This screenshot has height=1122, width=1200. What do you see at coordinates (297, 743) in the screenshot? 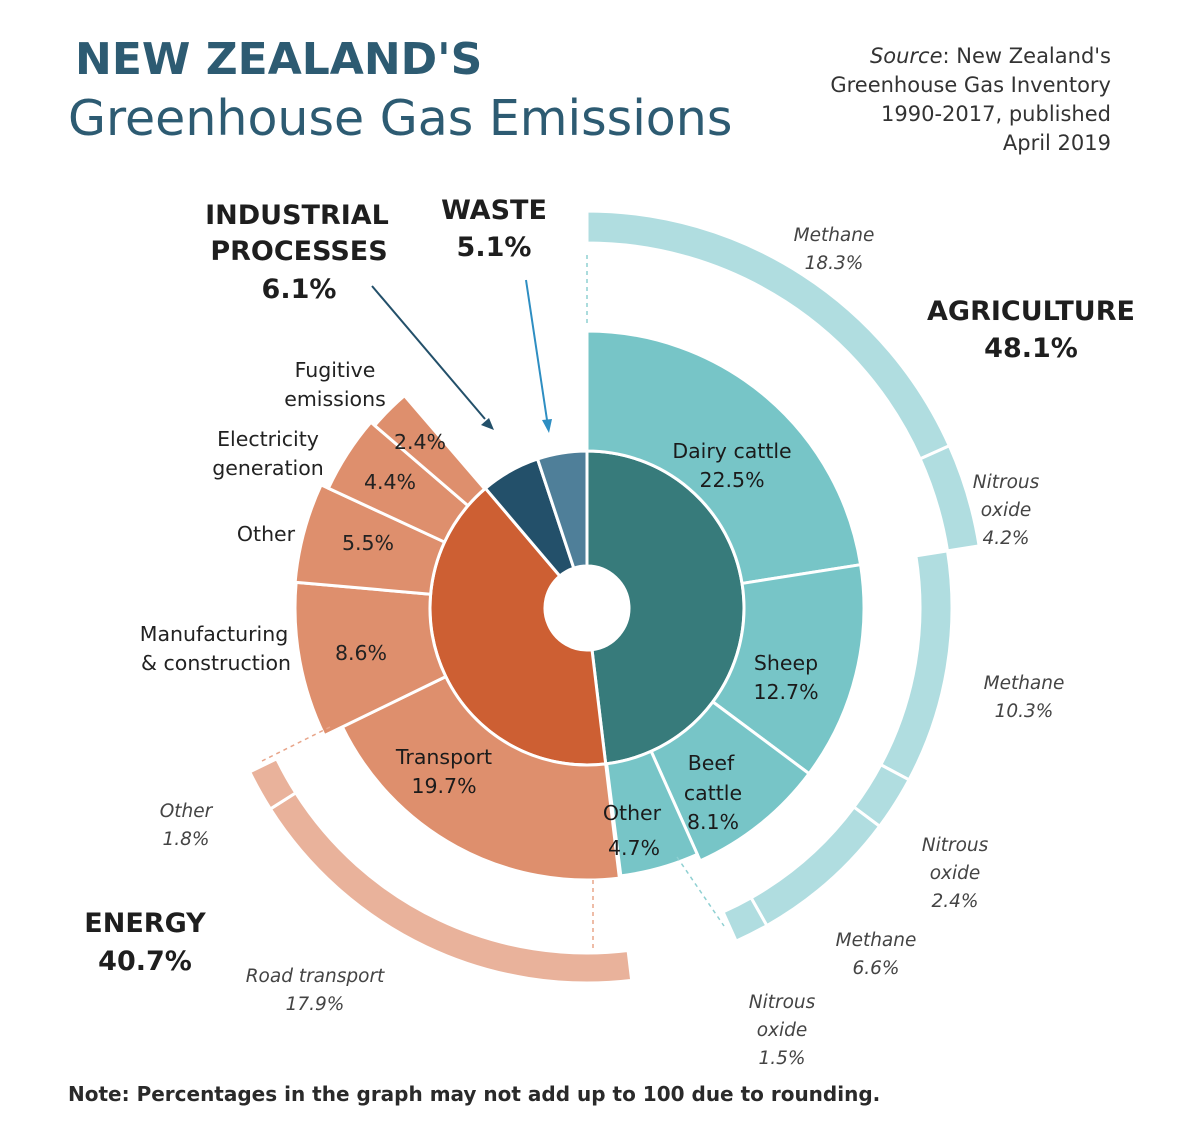
I see `connector-energy-other` at bounding box center [297, 743].